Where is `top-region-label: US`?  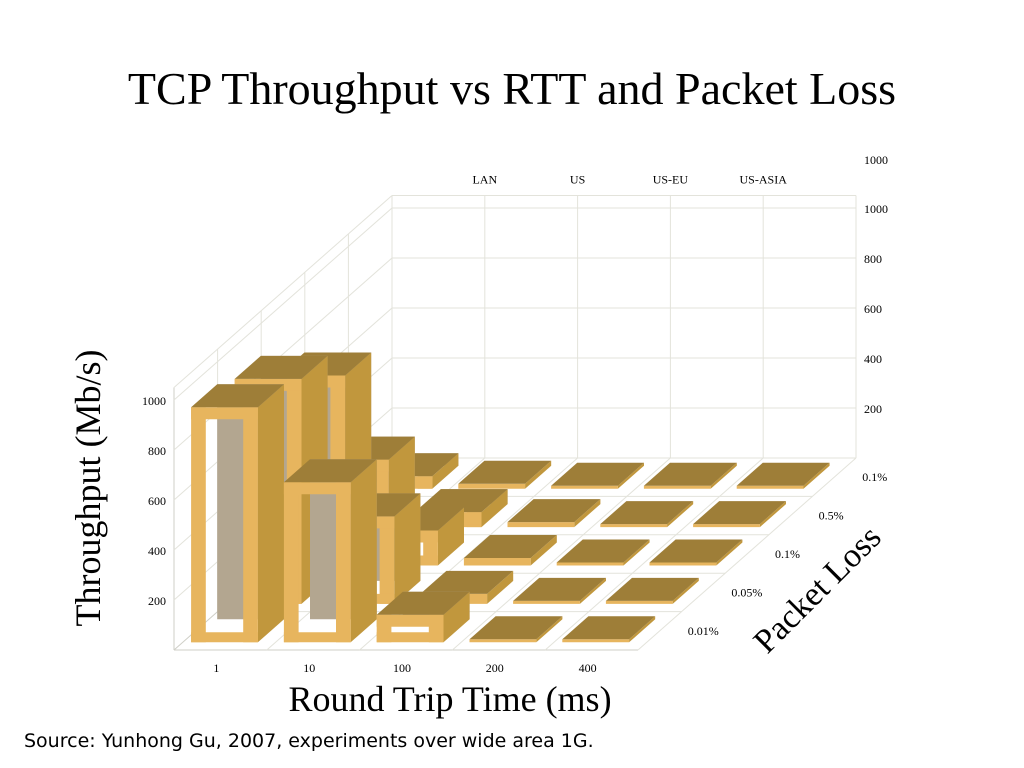
top-region-label: US is located at coordinates (577, 180).